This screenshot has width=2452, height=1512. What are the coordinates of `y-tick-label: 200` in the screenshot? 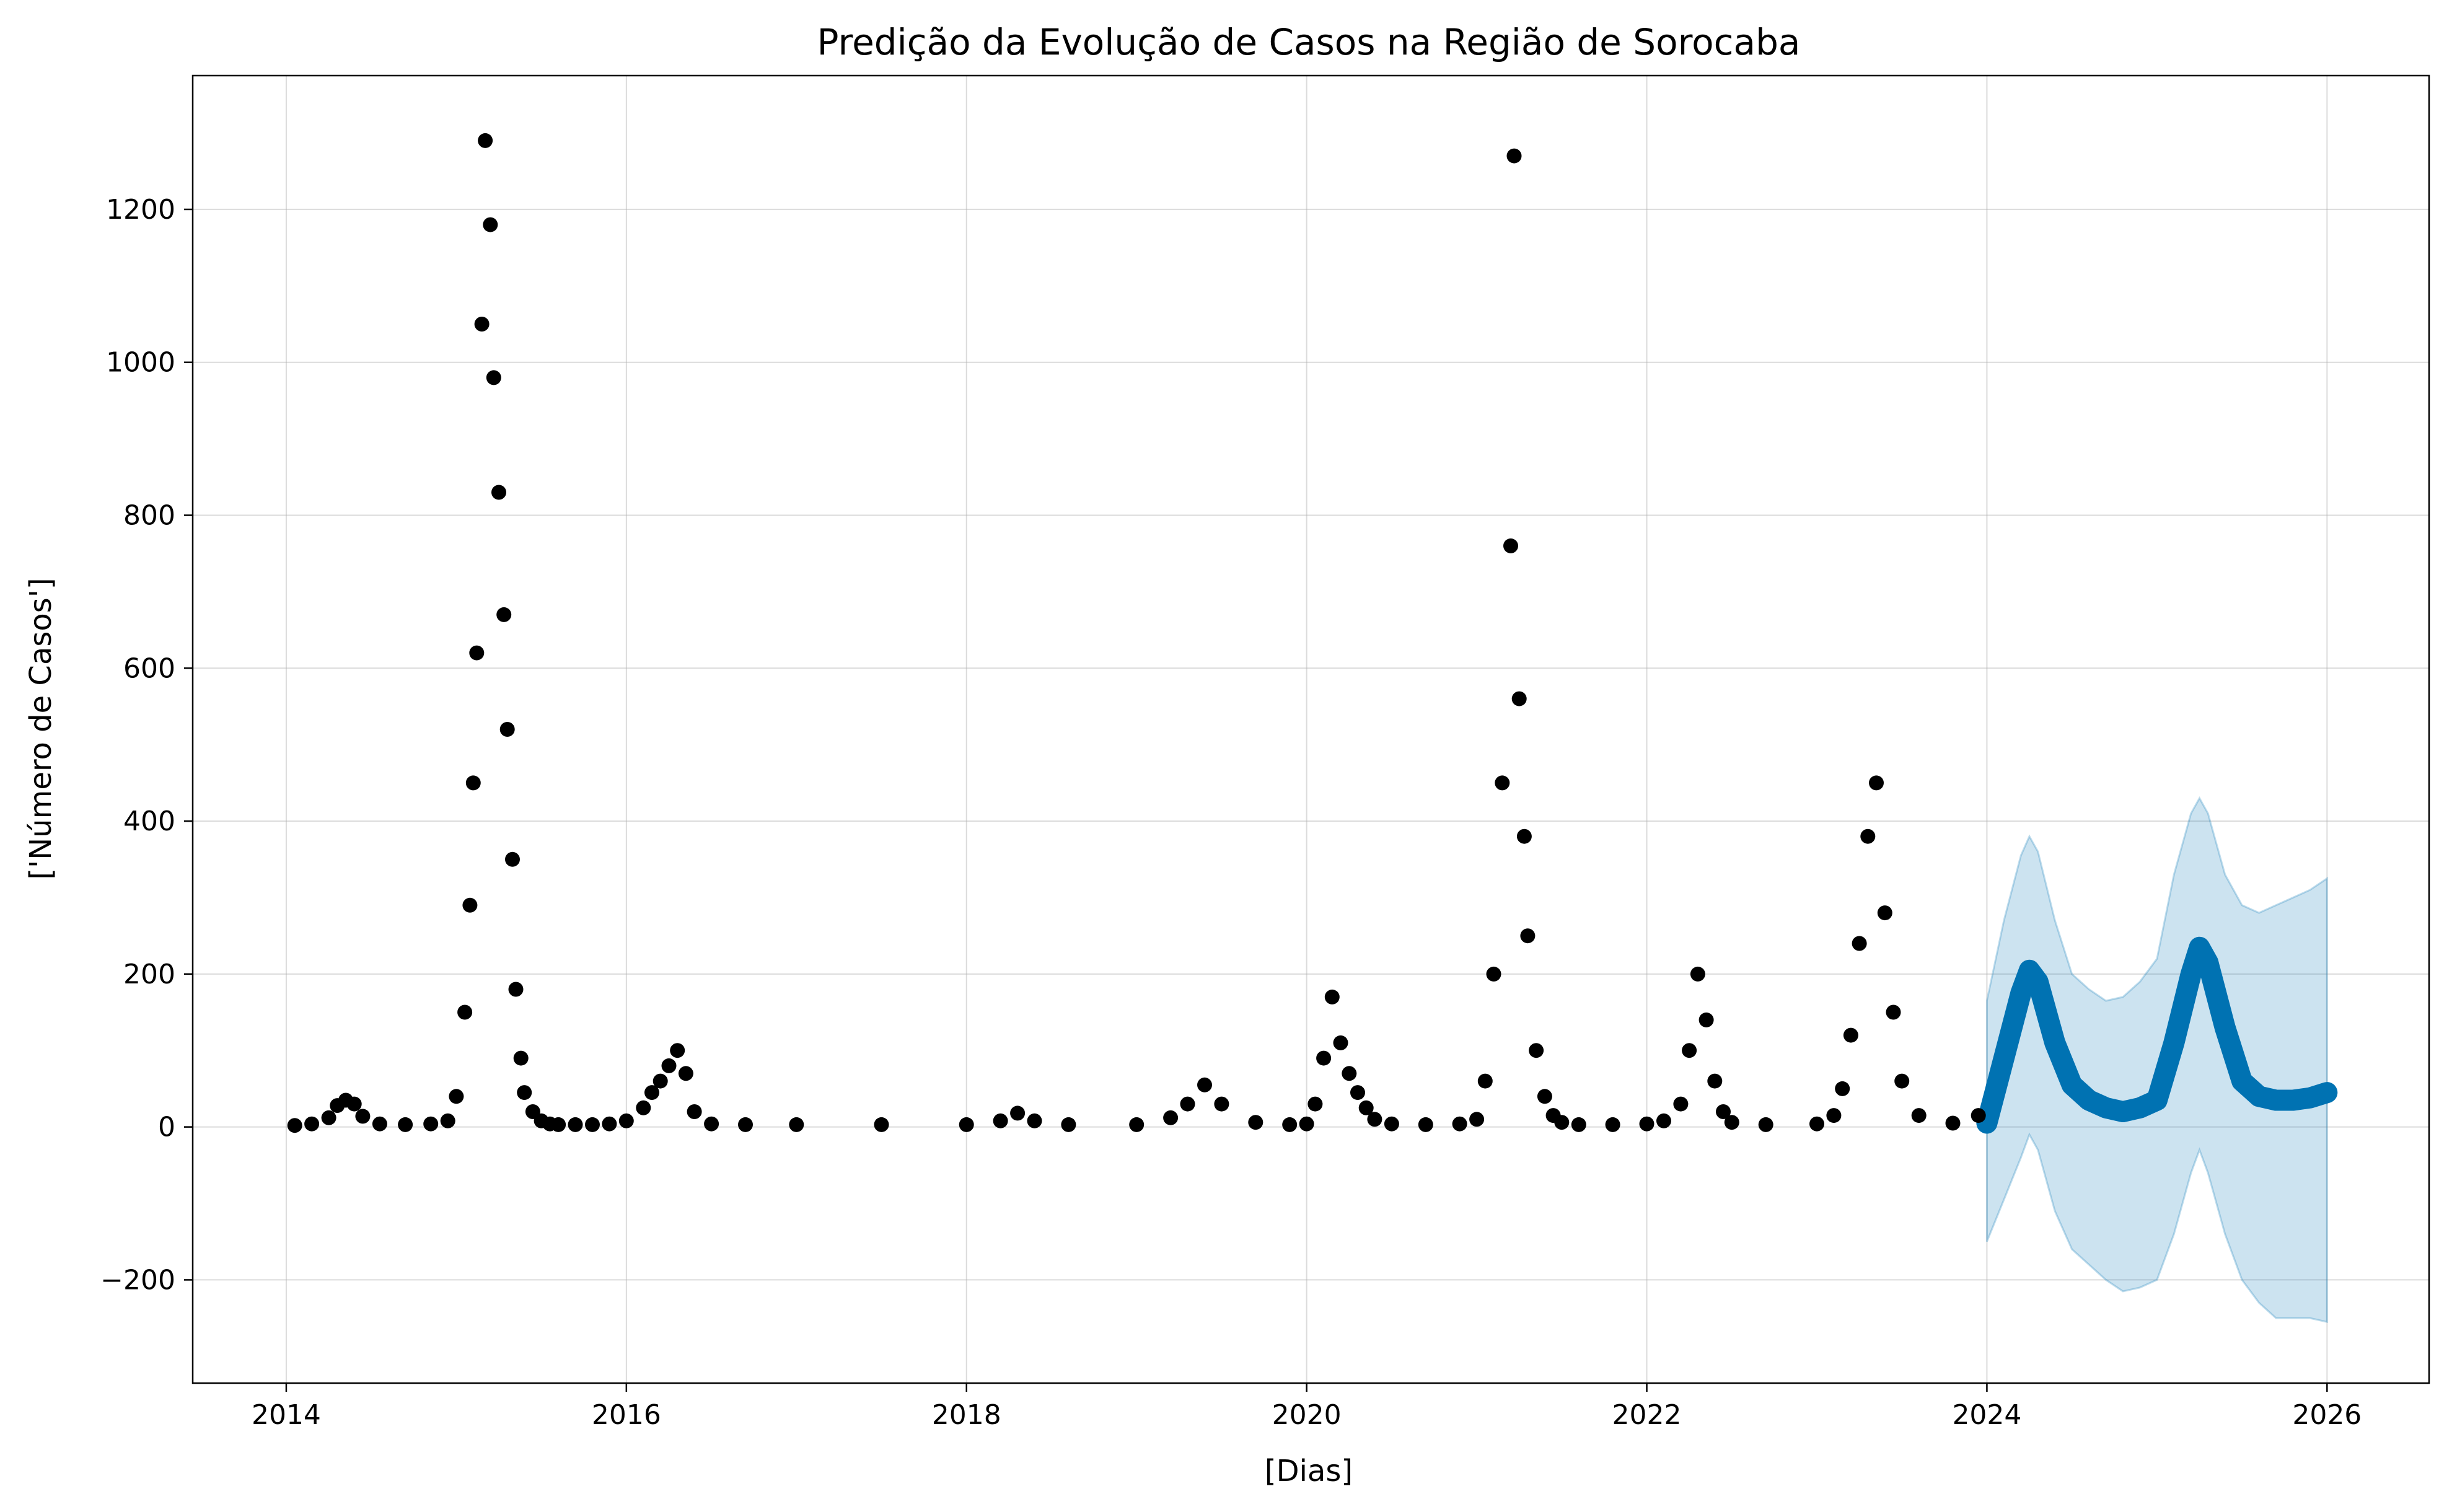 It's located at (149, 974).